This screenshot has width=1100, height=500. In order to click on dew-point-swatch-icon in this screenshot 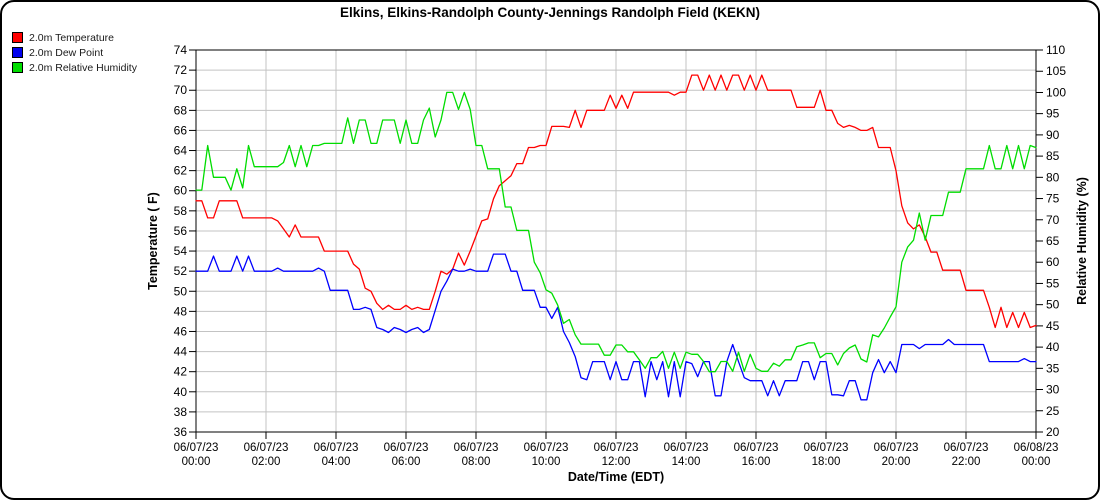, I will do `click(17, 52)`.